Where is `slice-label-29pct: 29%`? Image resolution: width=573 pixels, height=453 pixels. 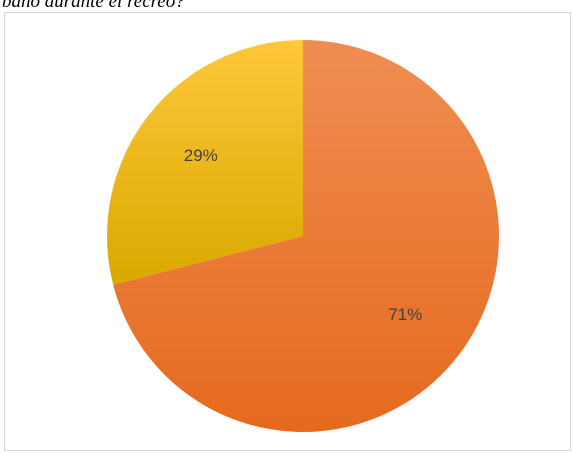 slice-label-29pct: 29% is located at coordinates (201, 155).